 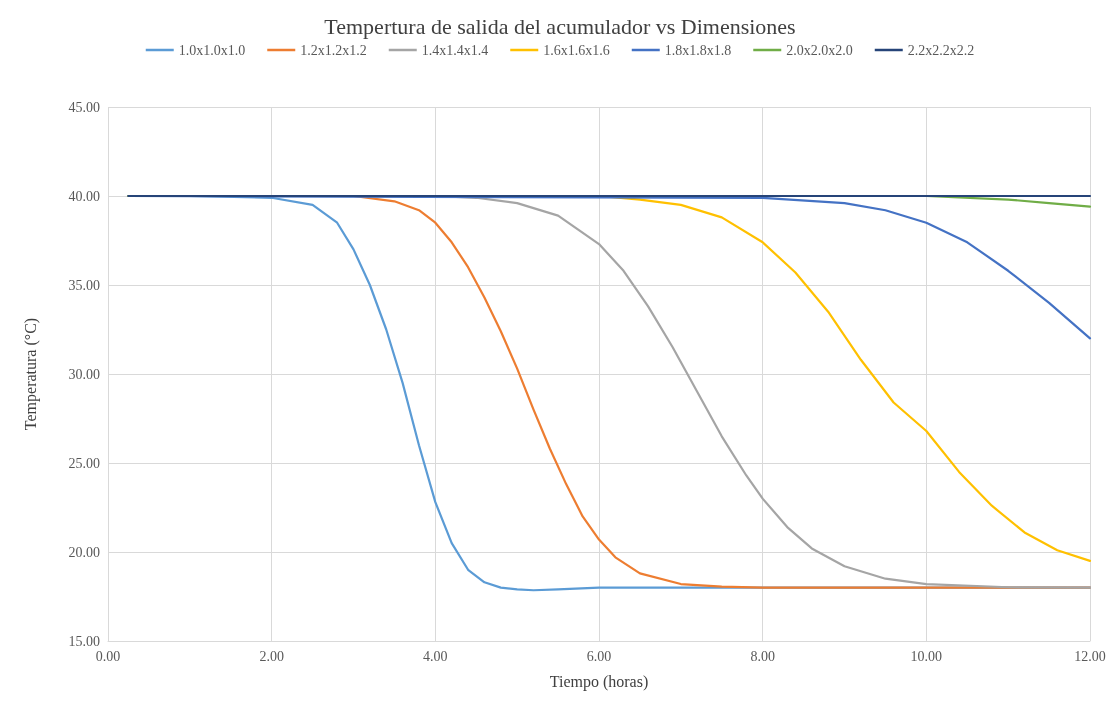 I want to click on x-tick-label: 2.00, so click(x=271, y=656).